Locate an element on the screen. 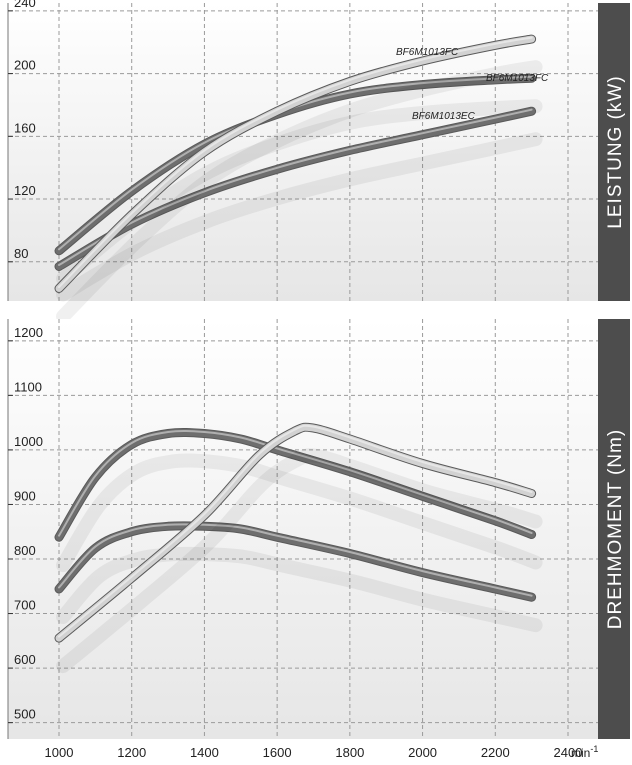 The image size is (632, 765). torque-series-2-shadow is located at coordinates (299, 589).